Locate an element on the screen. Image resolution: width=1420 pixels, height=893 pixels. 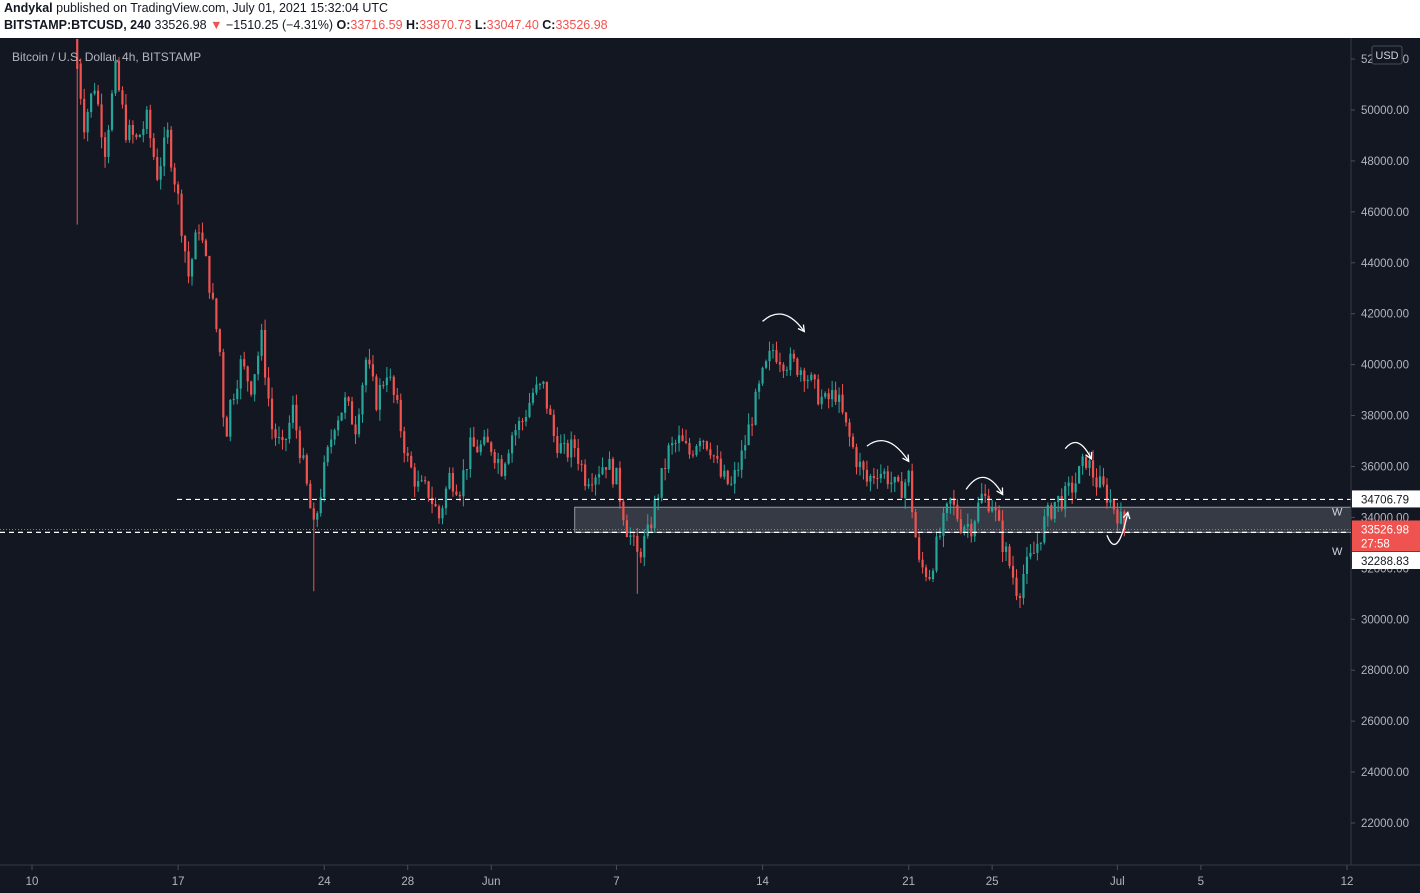
arrow-head-icon is located at coordinates (801, 328).